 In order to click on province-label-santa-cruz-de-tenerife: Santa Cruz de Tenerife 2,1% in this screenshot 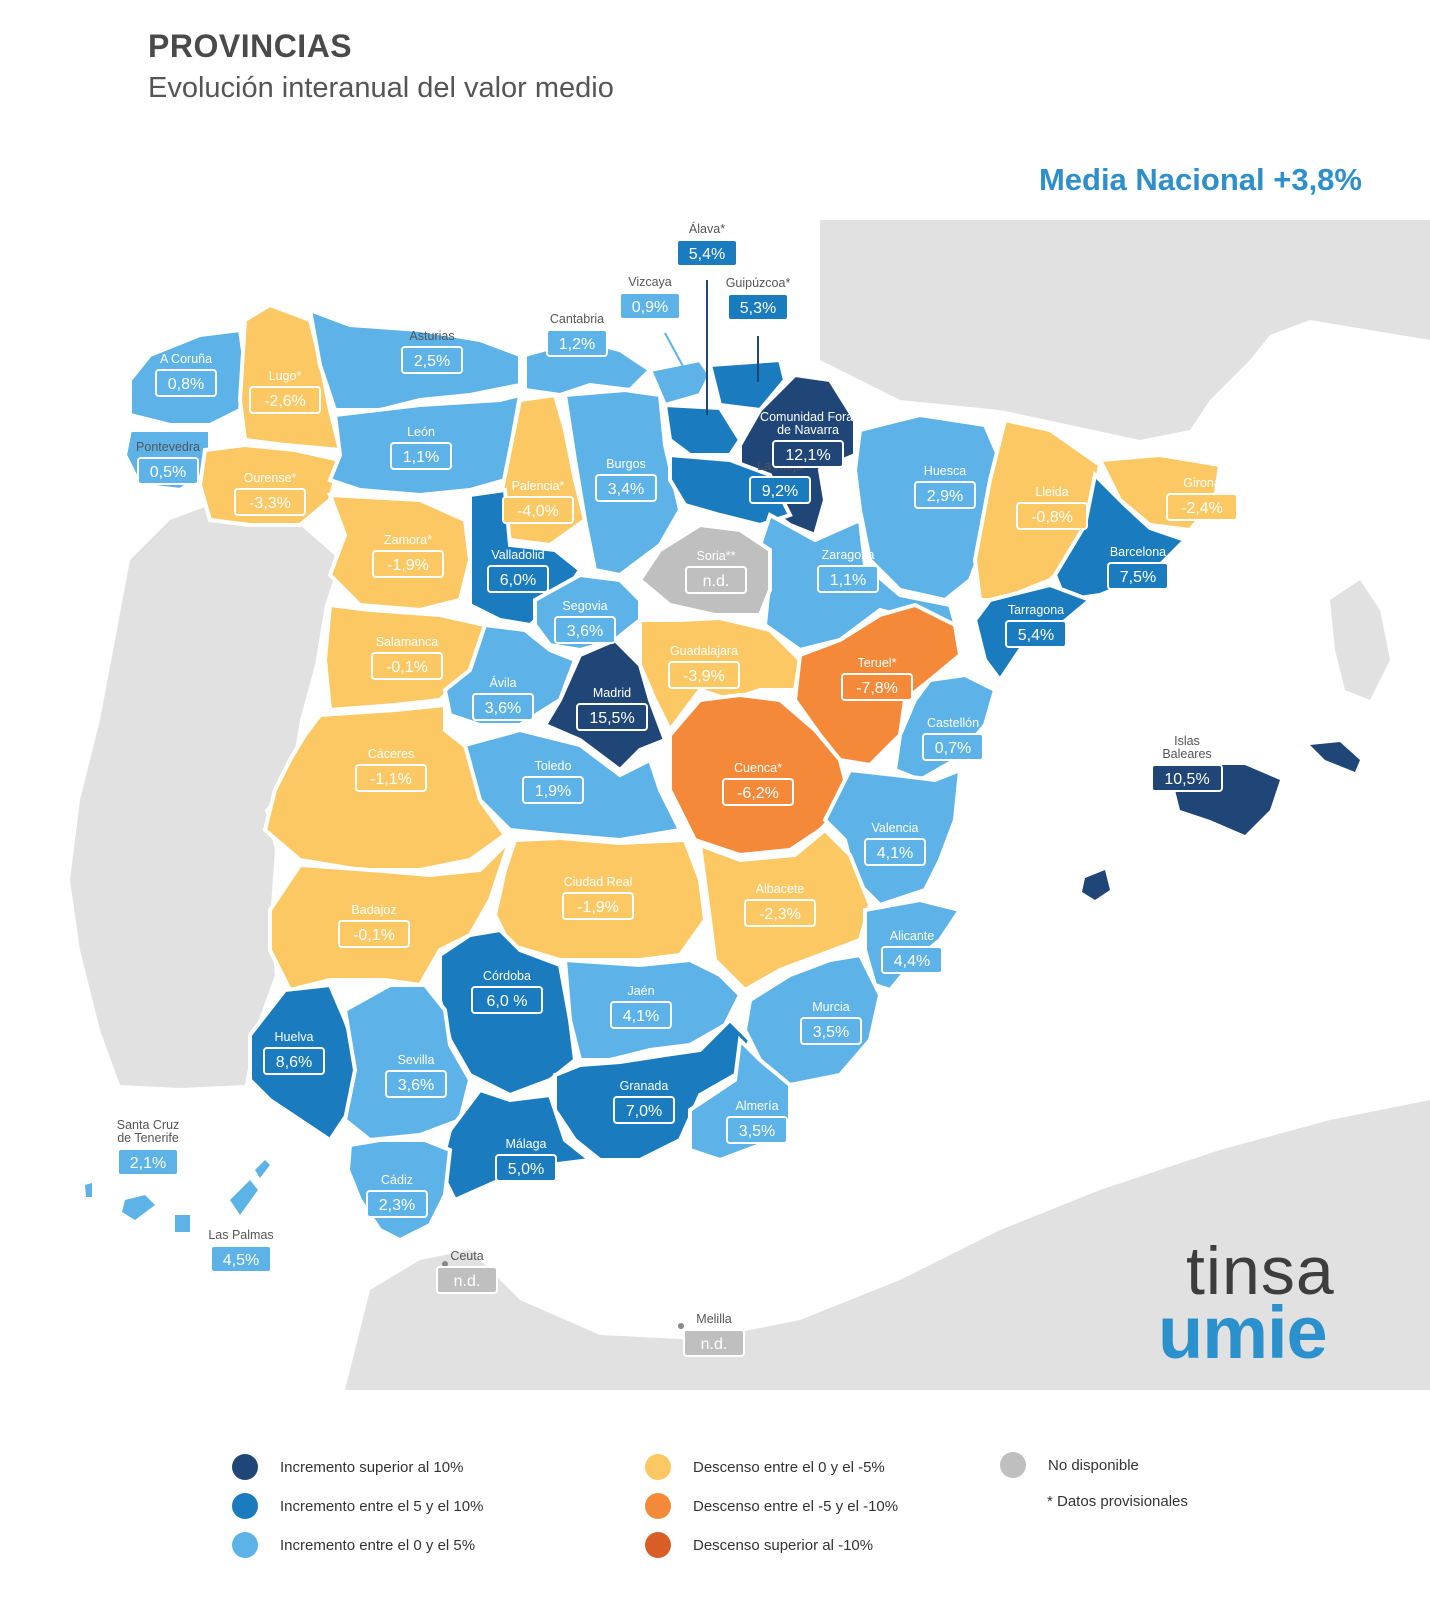, I will do `click(148, 1147)`.